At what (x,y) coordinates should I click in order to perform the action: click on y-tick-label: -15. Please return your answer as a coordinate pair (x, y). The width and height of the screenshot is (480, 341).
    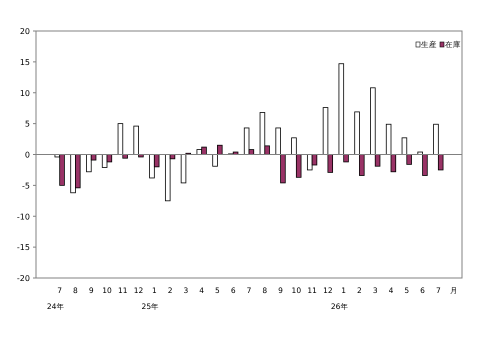
    Looking at the image, I should click on (23, 247).